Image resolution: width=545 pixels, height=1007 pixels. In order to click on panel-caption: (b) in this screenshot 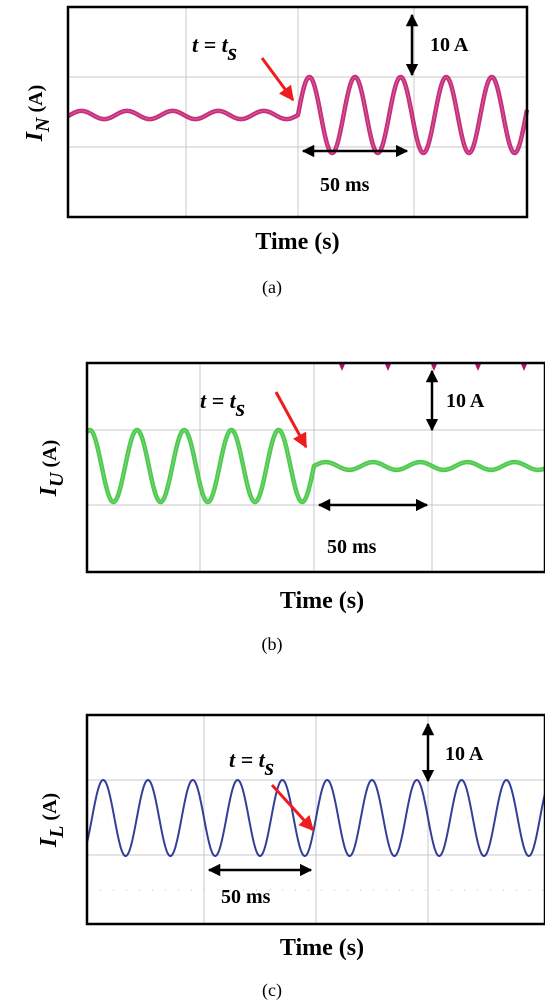, I will do `click(272, 644)`.